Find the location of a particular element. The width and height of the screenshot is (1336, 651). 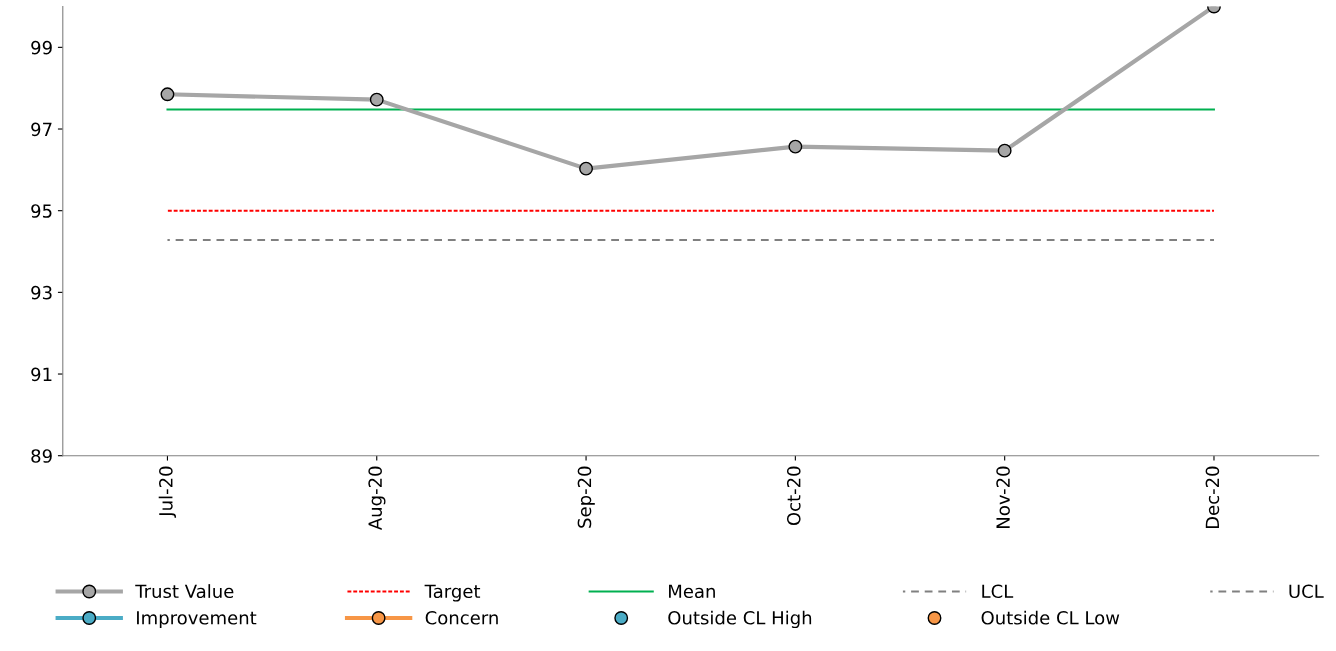

y-tick-label: 95 is located at coordinates (41, 211).